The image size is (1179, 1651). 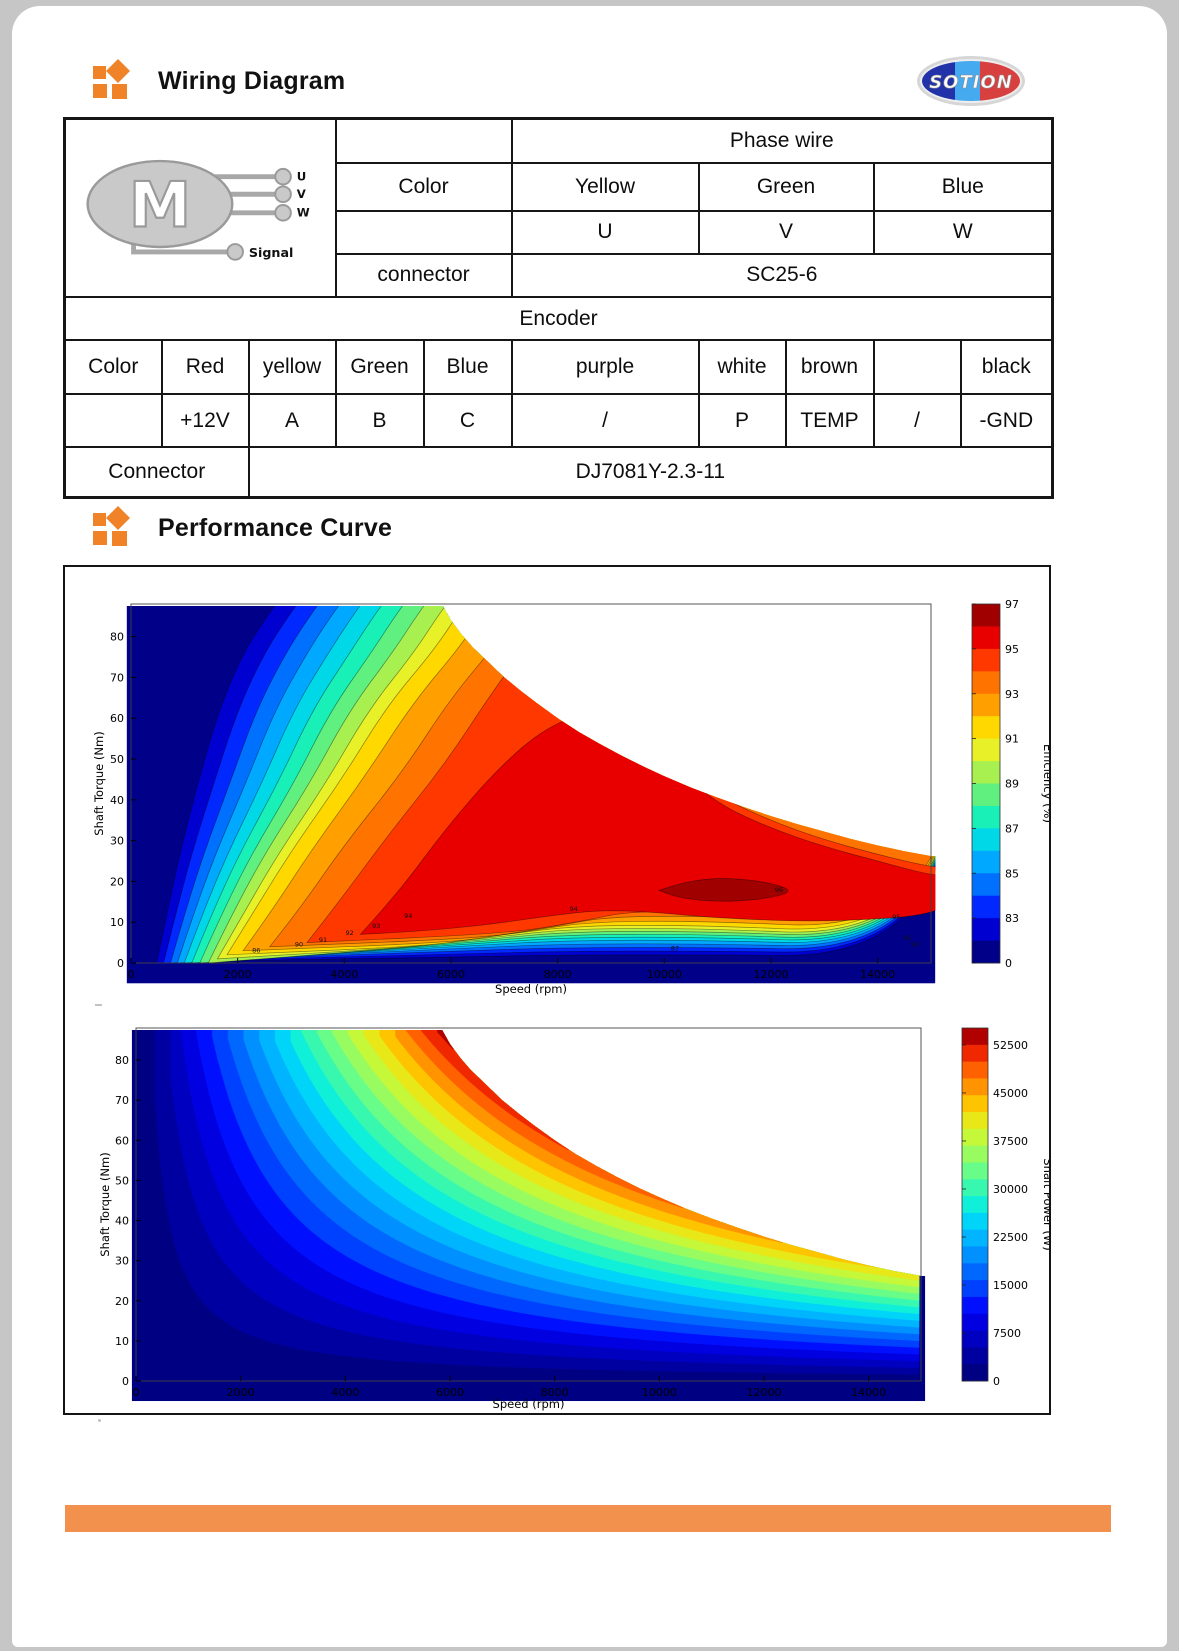 I want to click on phase-connector-value: SC25-6, so click(x=782, y=275).